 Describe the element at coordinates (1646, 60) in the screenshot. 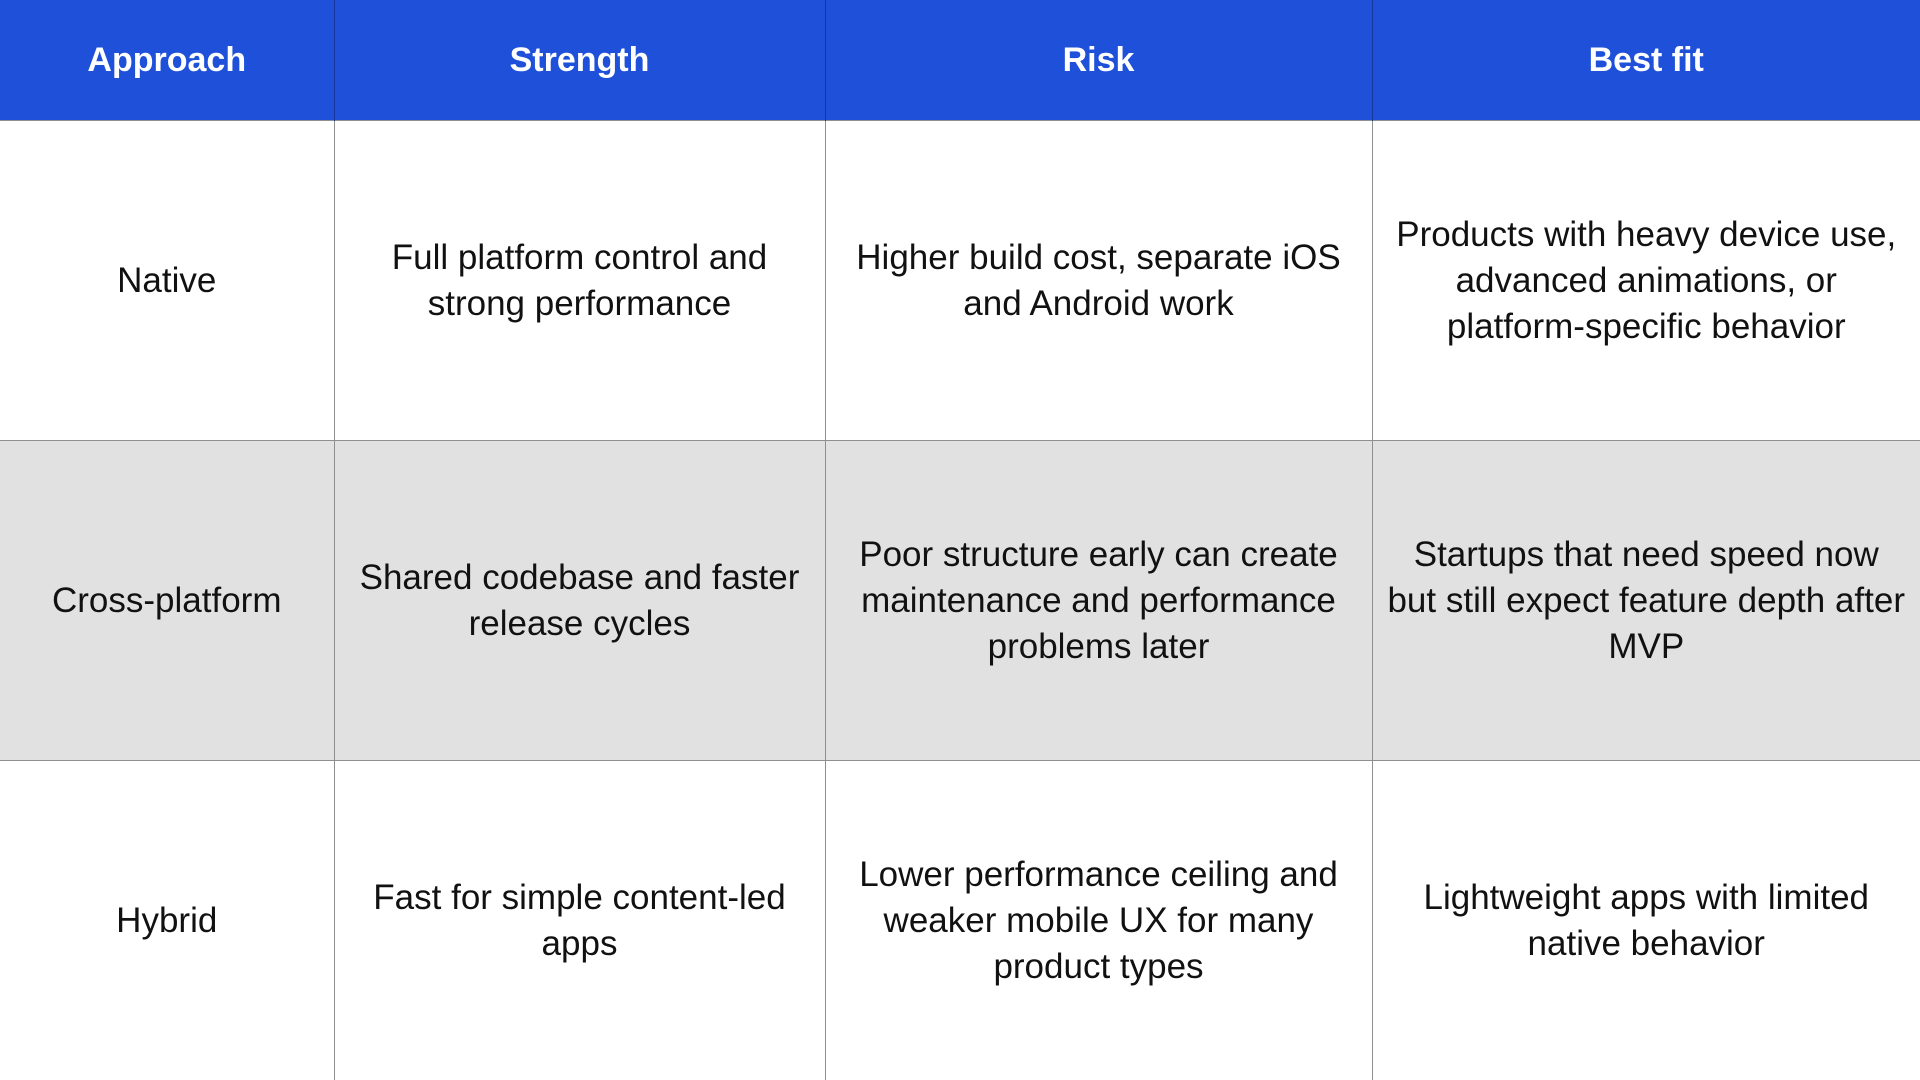

I see `header-best-fit: Best fit` at that location.